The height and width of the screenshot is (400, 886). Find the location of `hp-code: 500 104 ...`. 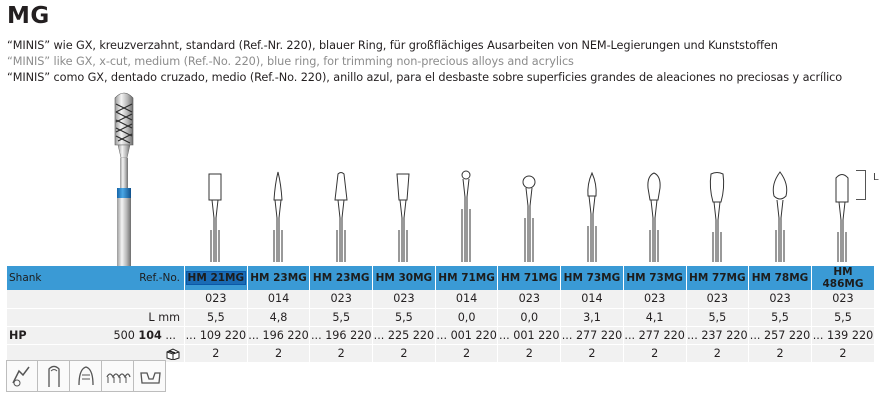

hp-code: 500 104 ... is located at coordinates (146, 335).